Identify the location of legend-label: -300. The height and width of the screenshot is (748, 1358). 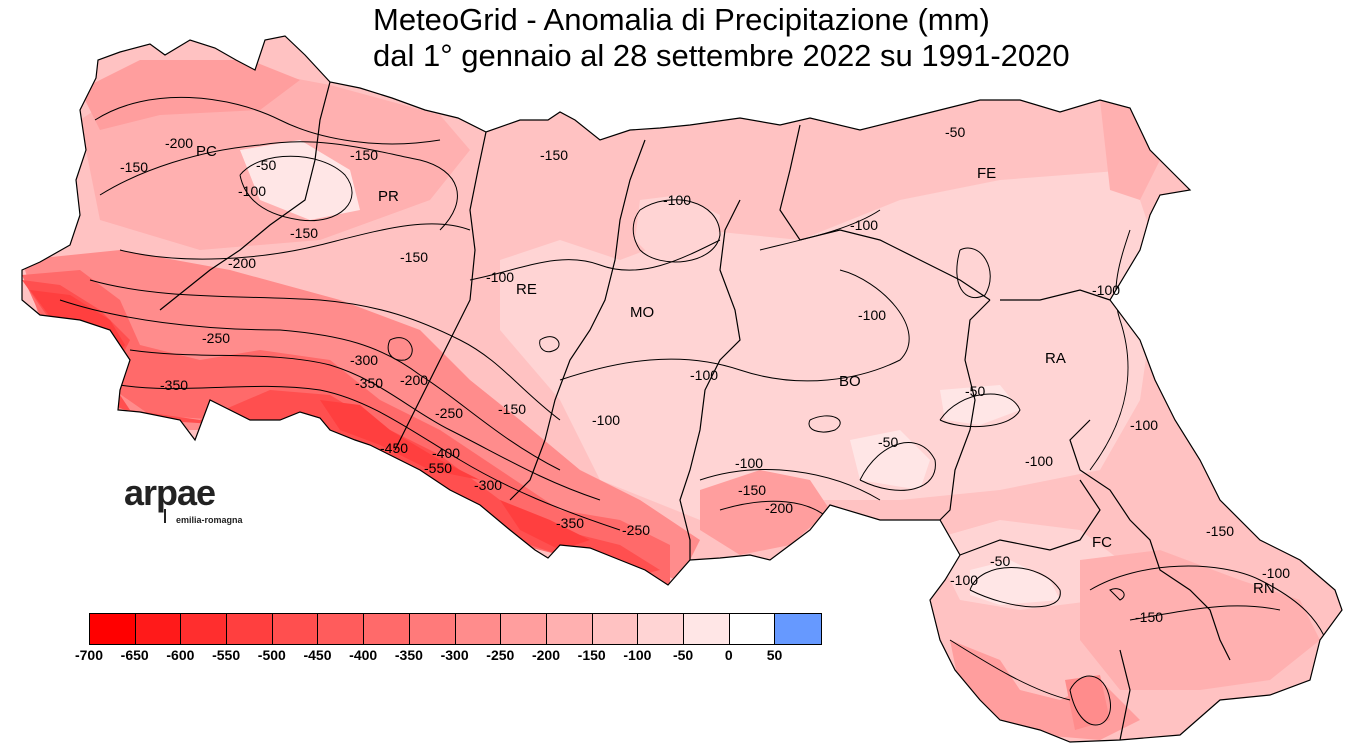
(454, 655).